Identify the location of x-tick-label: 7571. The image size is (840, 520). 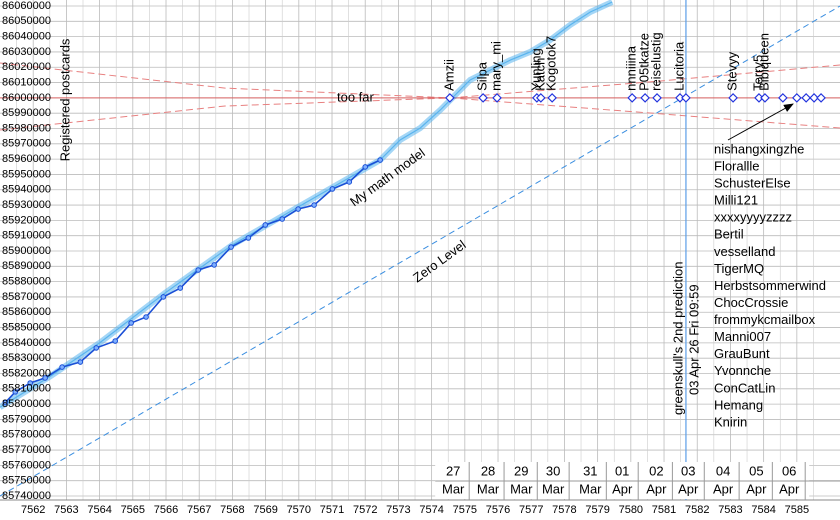
(332, 510).